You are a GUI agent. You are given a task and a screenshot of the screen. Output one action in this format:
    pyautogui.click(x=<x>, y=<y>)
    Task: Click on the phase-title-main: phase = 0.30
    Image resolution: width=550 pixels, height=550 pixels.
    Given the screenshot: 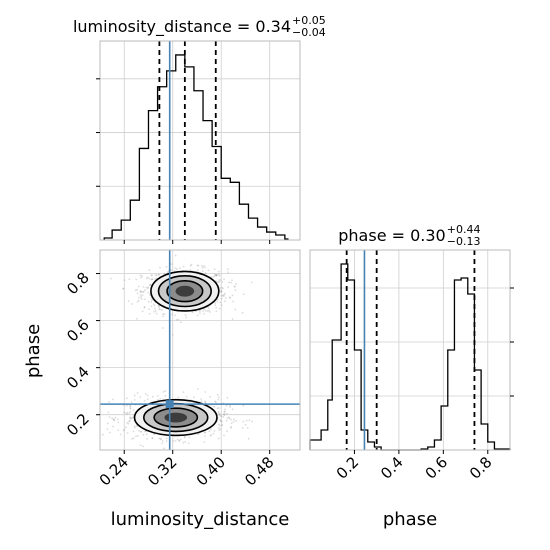 What is the action you would take?
    pyautogui.click(x=391, y=235)
    